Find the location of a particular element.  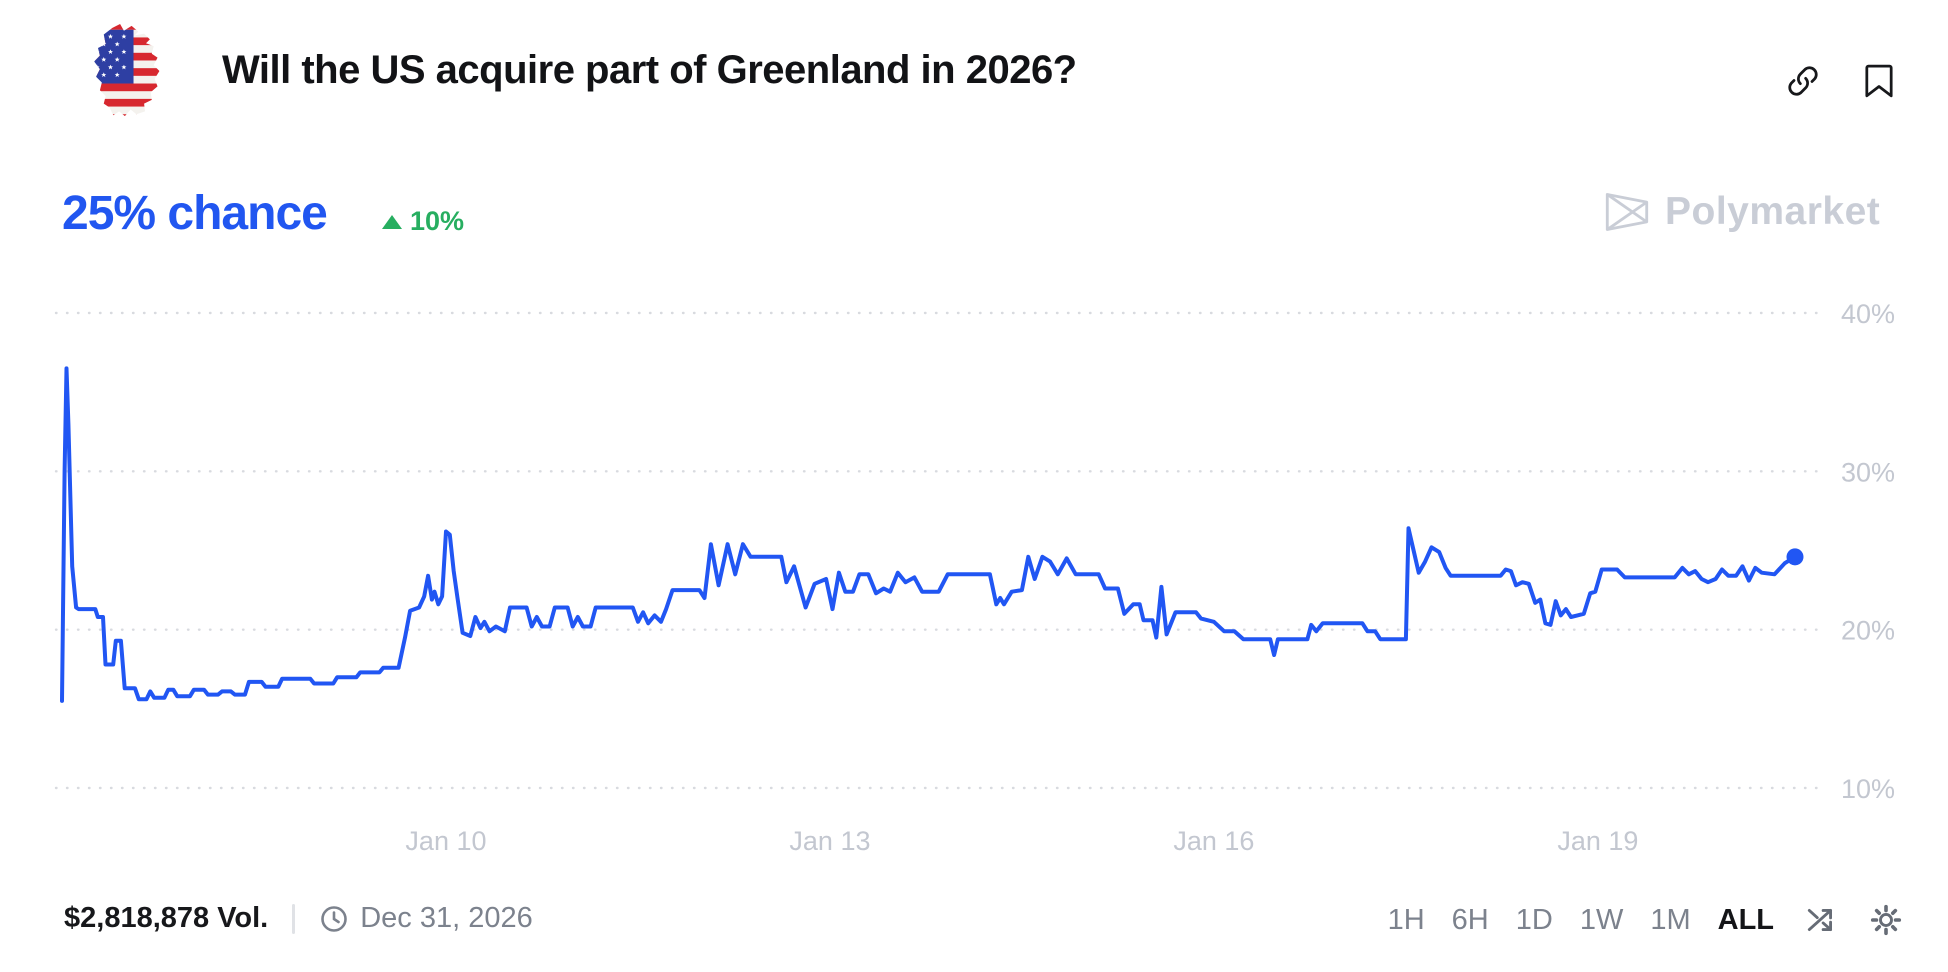

chance-value: 25% chance is located at coordinates (195, 213).